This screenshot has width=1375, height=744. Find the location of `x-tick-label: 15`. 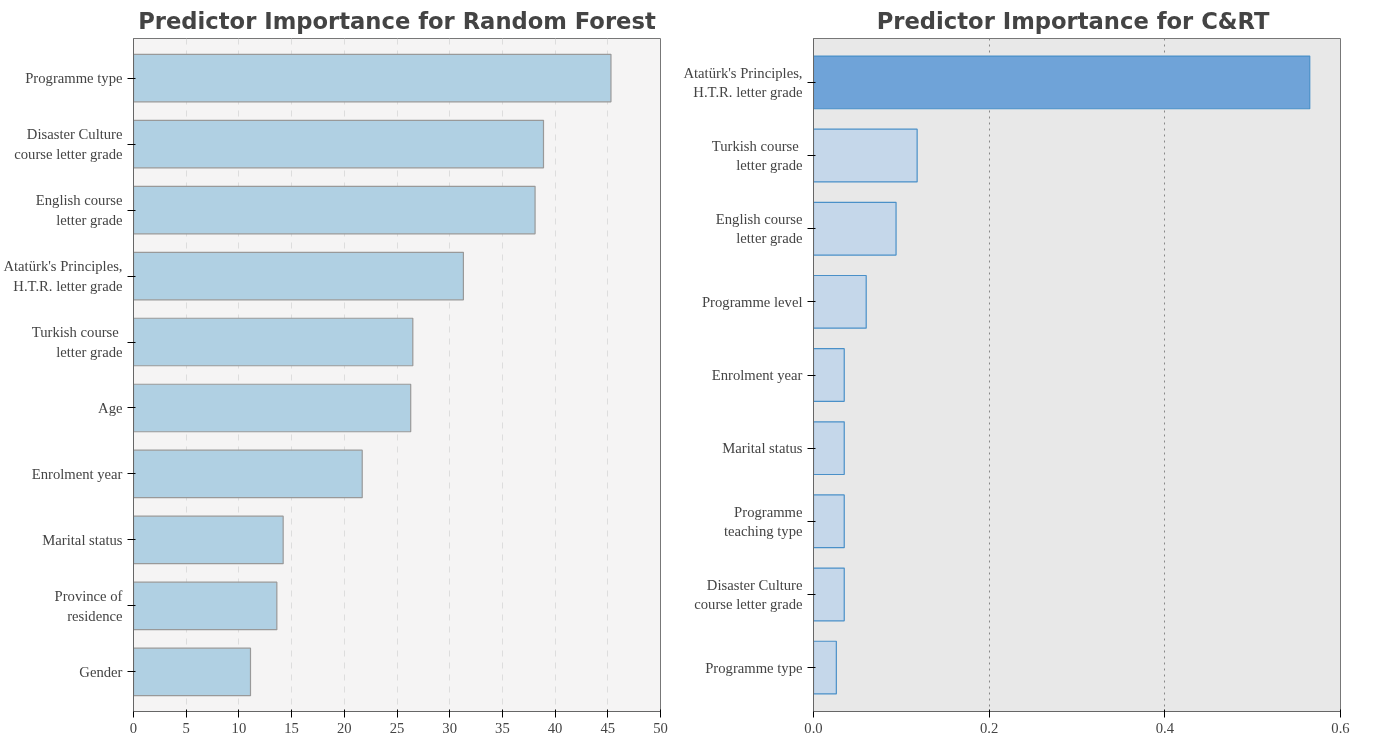

x-tick-label: 15 is located at coordinates (291, 727).